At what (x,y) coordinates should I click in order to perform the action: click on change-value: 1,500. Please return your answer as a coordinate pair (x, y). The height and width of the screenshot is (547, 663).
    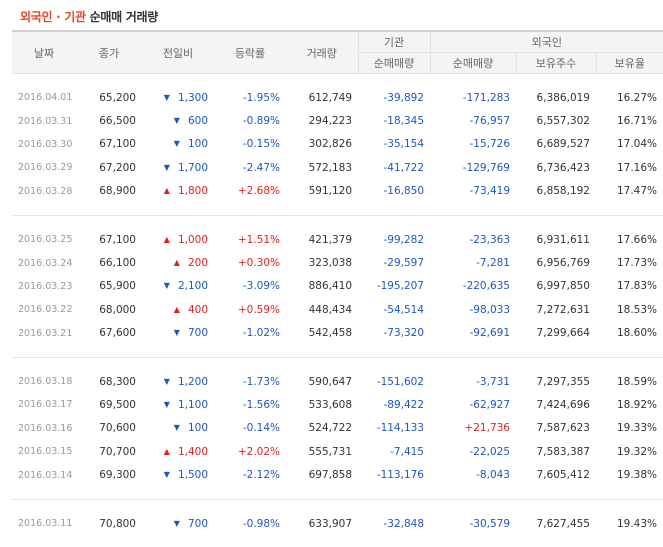
    Looking at the image, I should click on (193, 475).